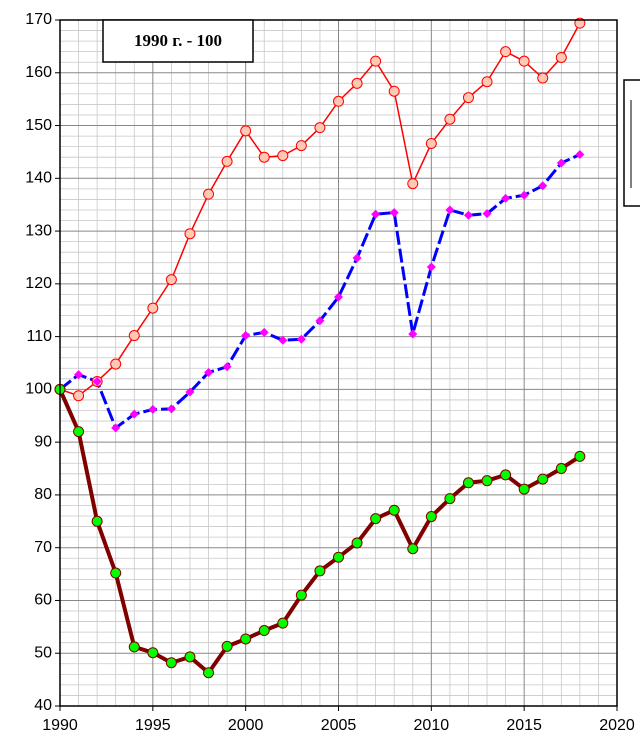 This screenshot has height=747, width=640. What do you see at coordinates (38, 19) in the screenshot?
I see `y-tick-label: 170` at bounding box center [38, 19].